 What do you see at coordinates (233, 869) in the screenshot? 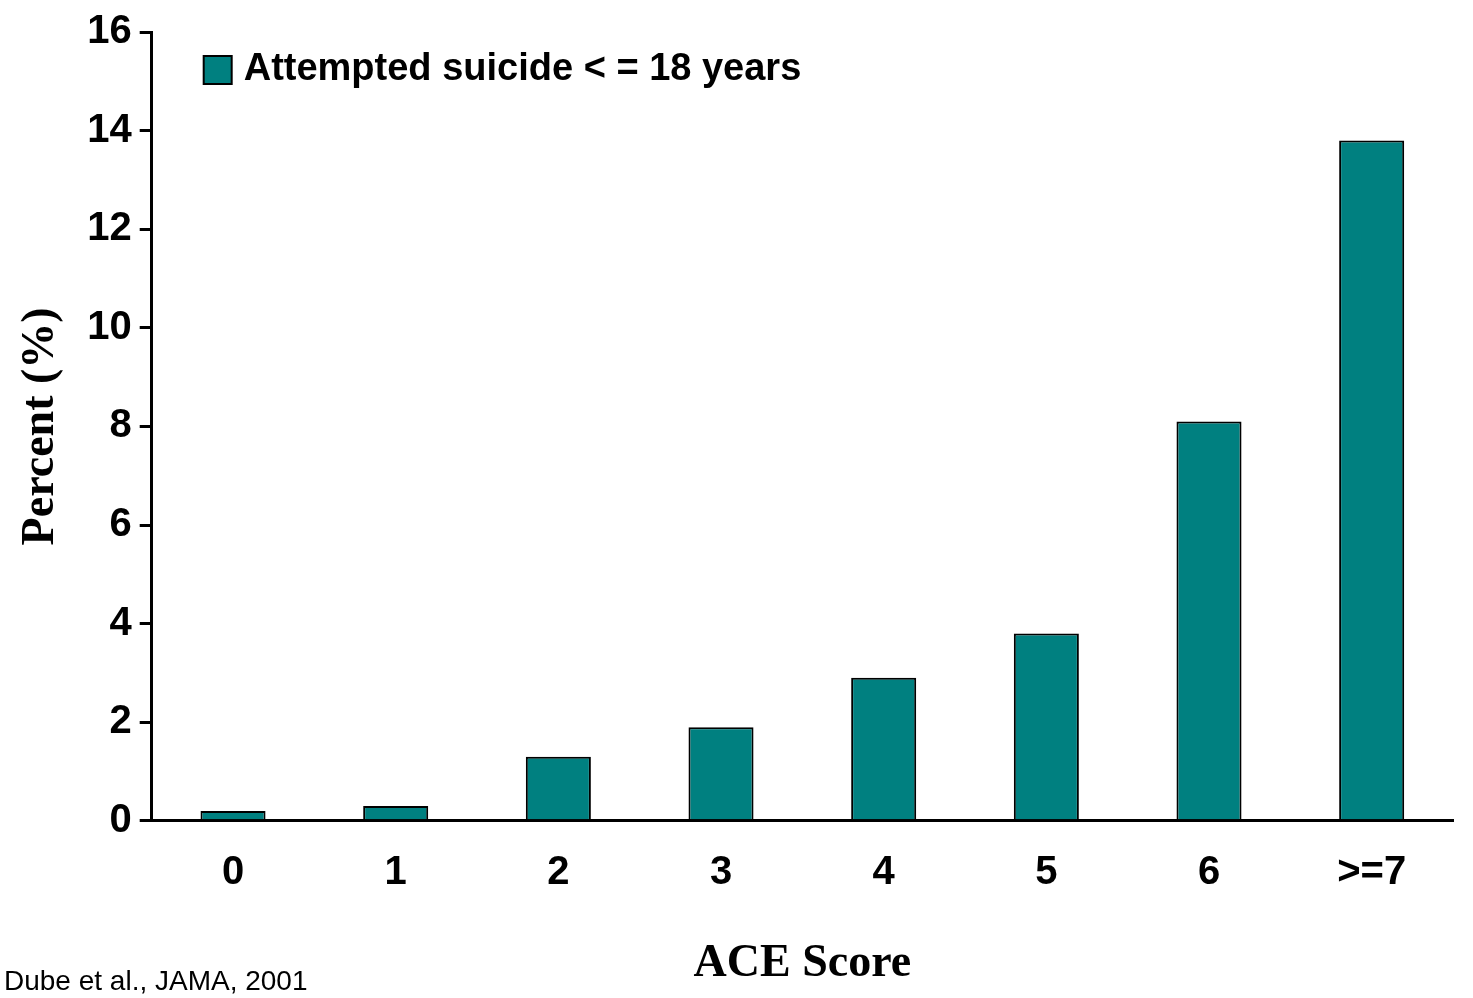
I see `x-tick-label: 0` at bounding box center [233, 869].